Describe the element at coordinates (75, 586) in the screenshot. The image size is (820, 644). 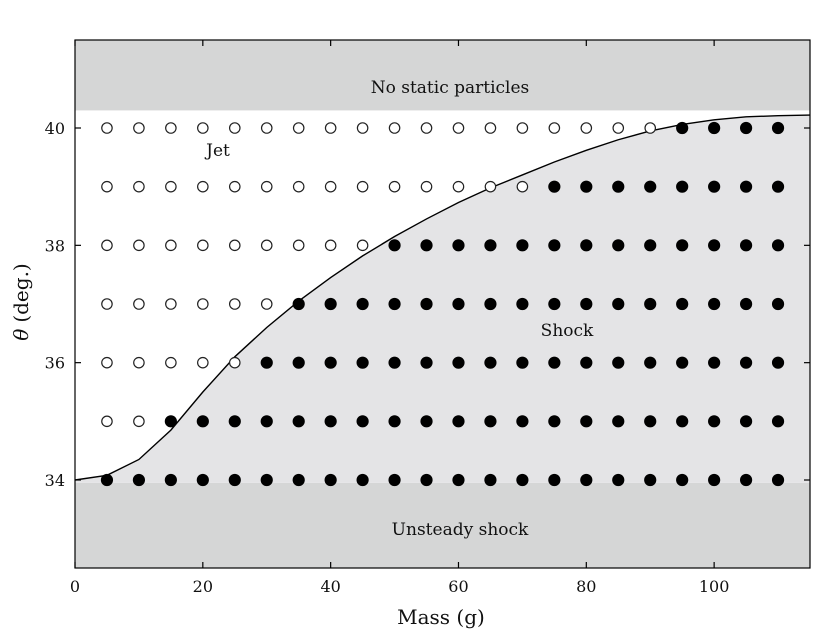
I see `x-tick-label: 0` at that location.